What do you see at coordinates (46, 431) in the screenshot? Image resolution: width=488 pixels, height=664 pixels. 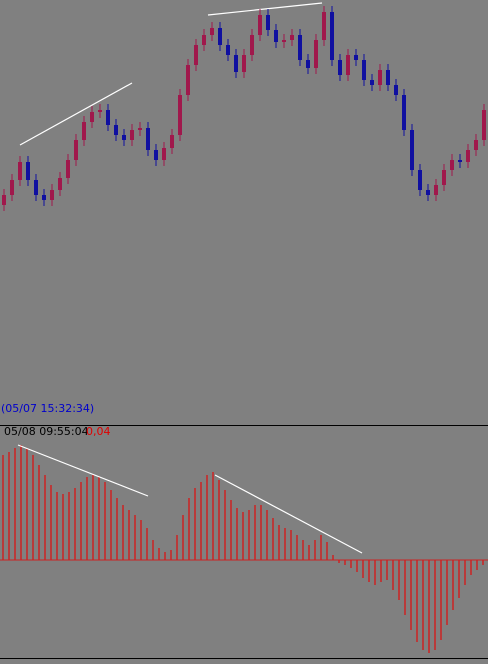 I see `timestamp: 05/08 09:55:04` at bounding box center [46, 431].